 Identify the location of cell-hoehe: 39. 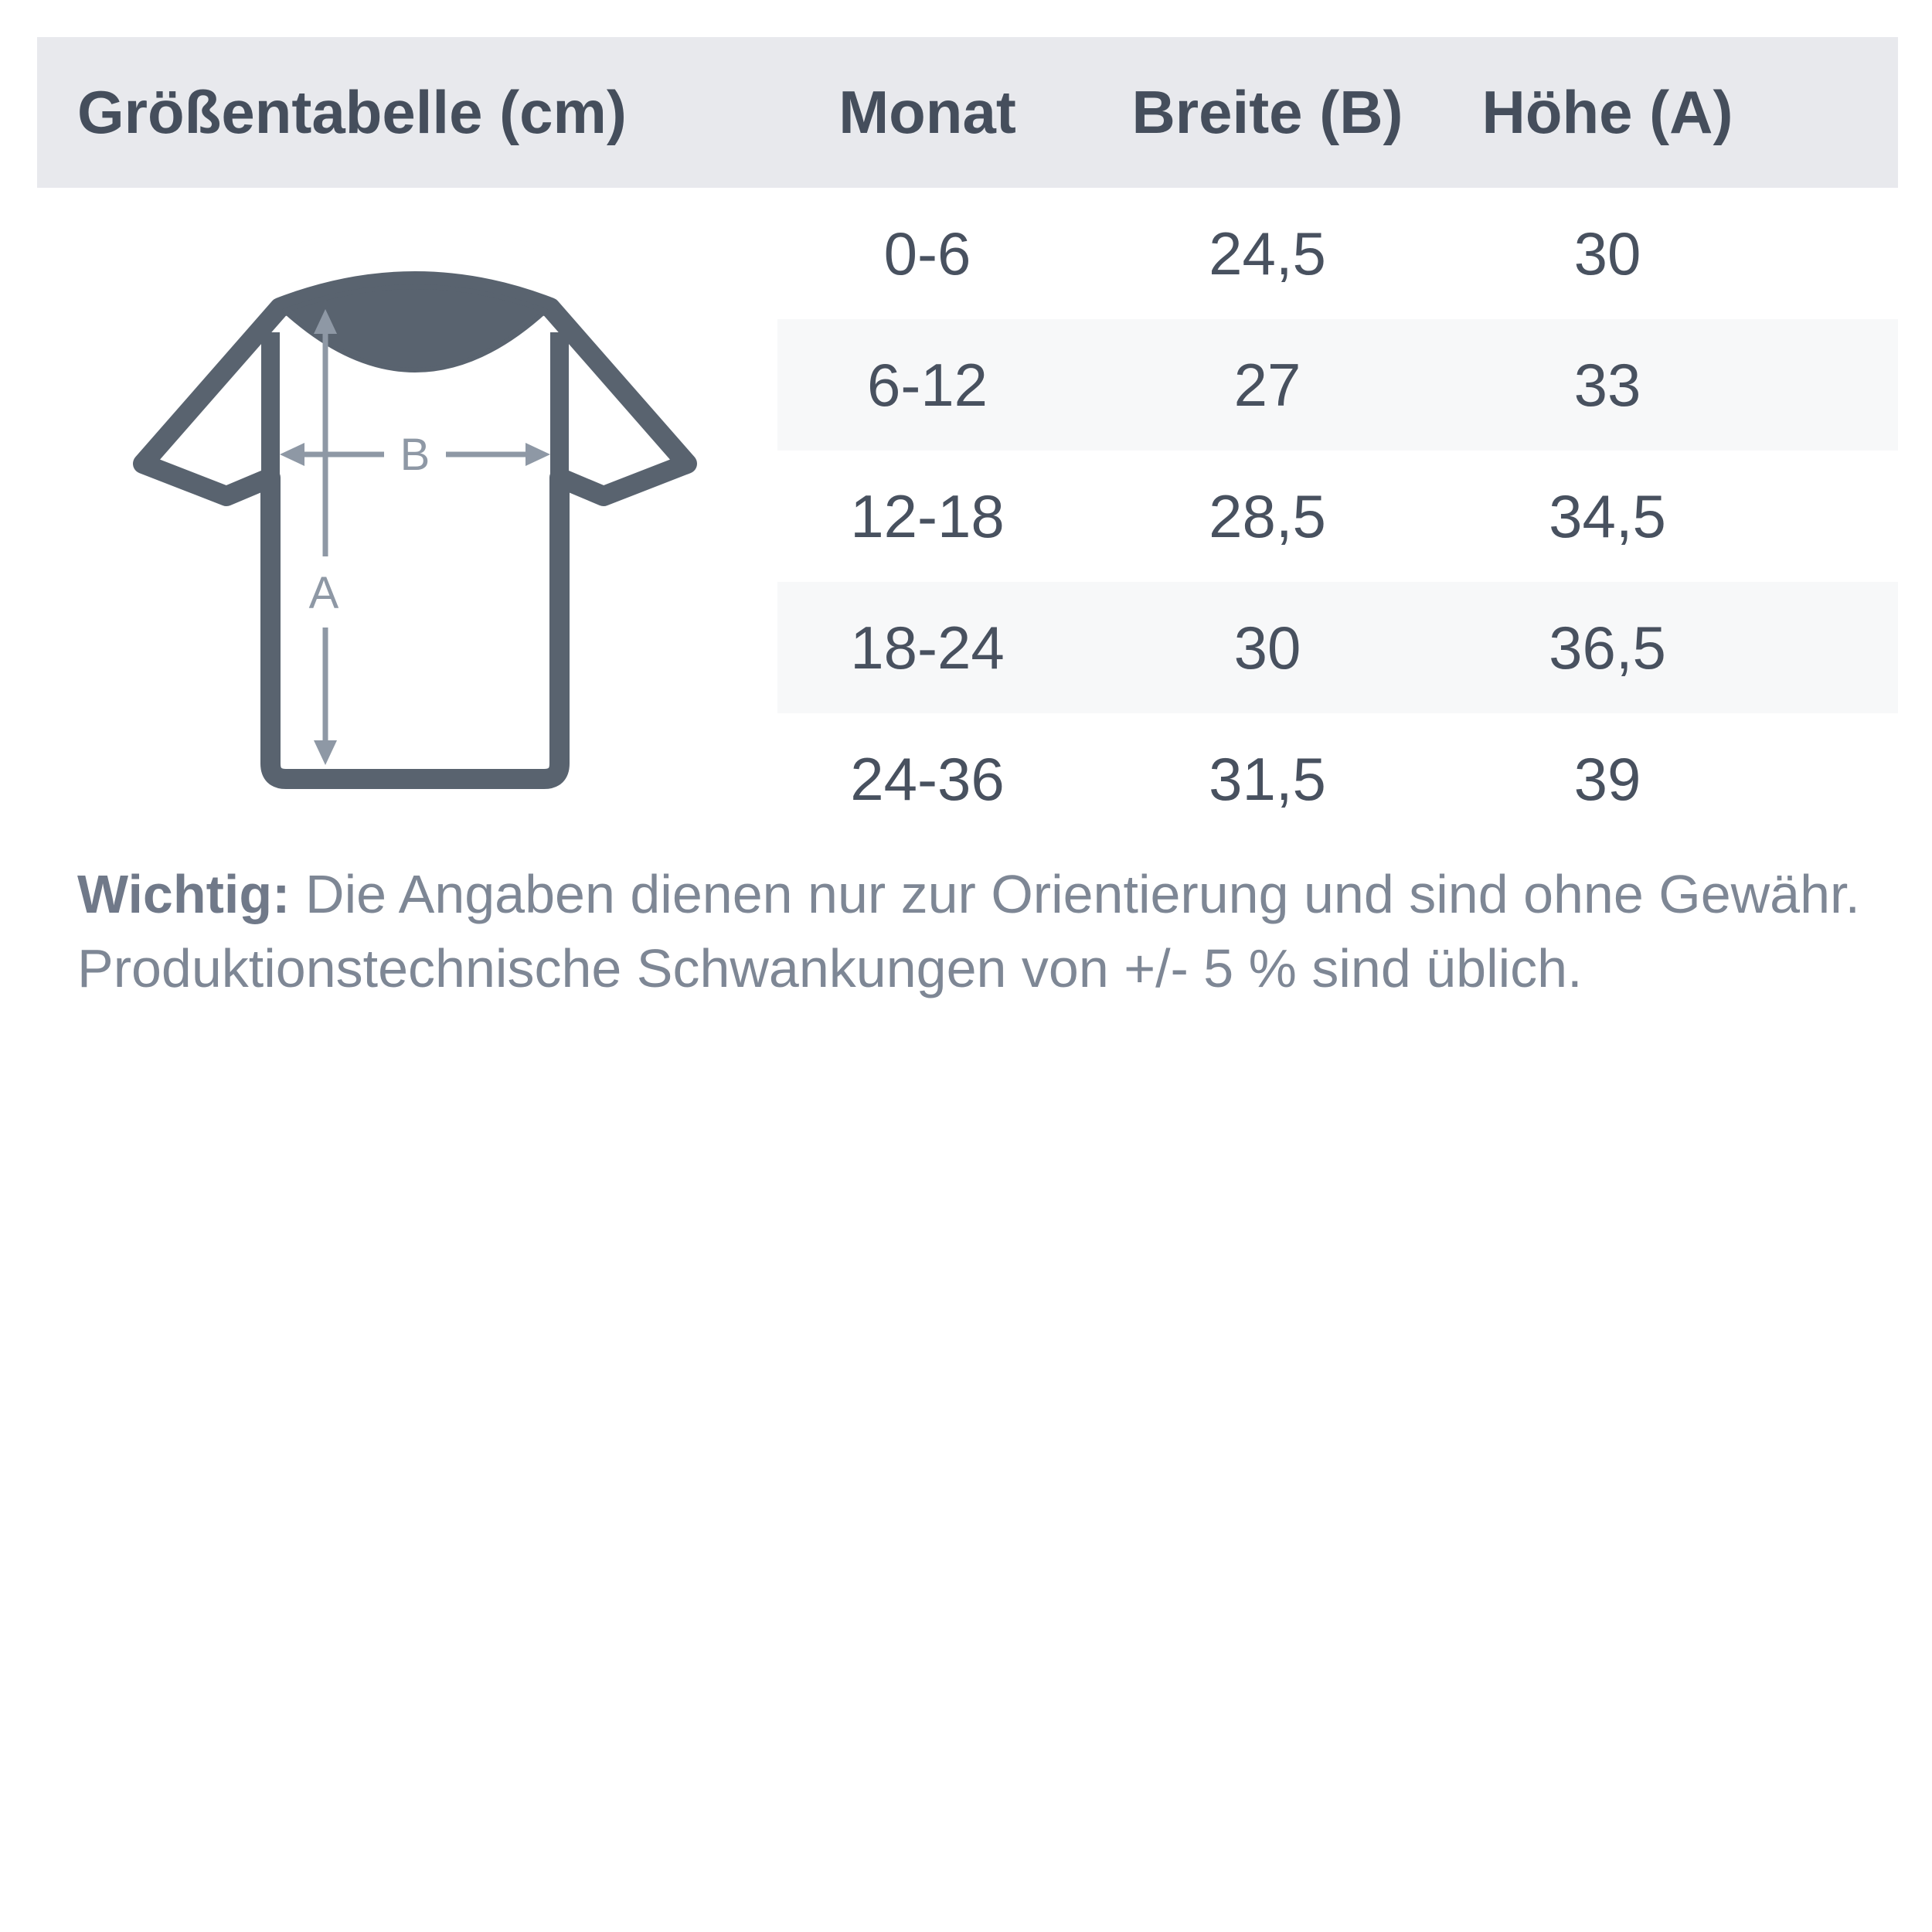
(1607, 779).